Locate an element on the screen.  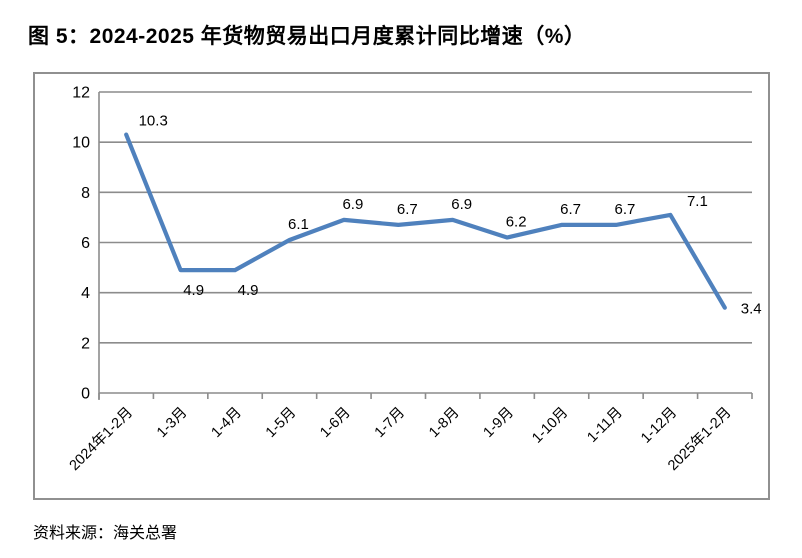
y-axis-label: 10 is located at coordinates (81, 143).